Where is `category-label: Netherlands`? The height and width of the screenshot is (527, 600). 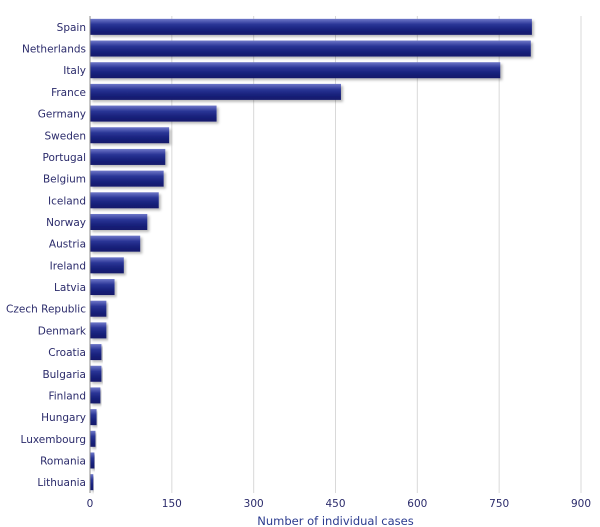 category-label: Netherlands is located at coordinates (54, 50).